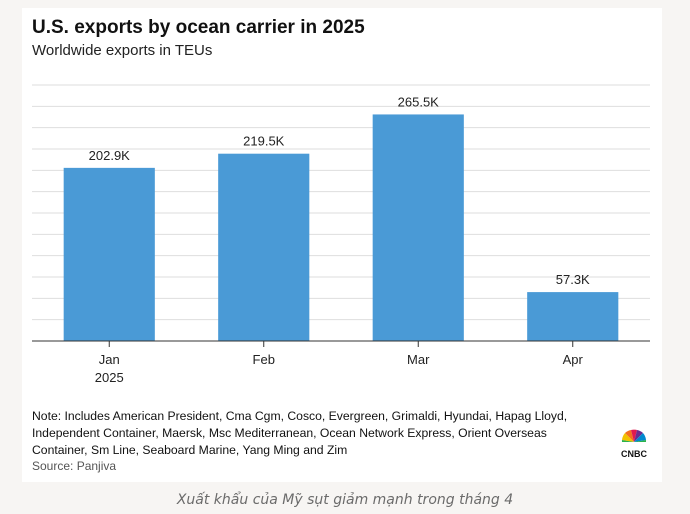 This screenshot has width=690, height=514. What do you see at coordinates (110, 155) in the screenshot?
I see `data-label-jan: 202.9K` at bounding box center [110, 155].